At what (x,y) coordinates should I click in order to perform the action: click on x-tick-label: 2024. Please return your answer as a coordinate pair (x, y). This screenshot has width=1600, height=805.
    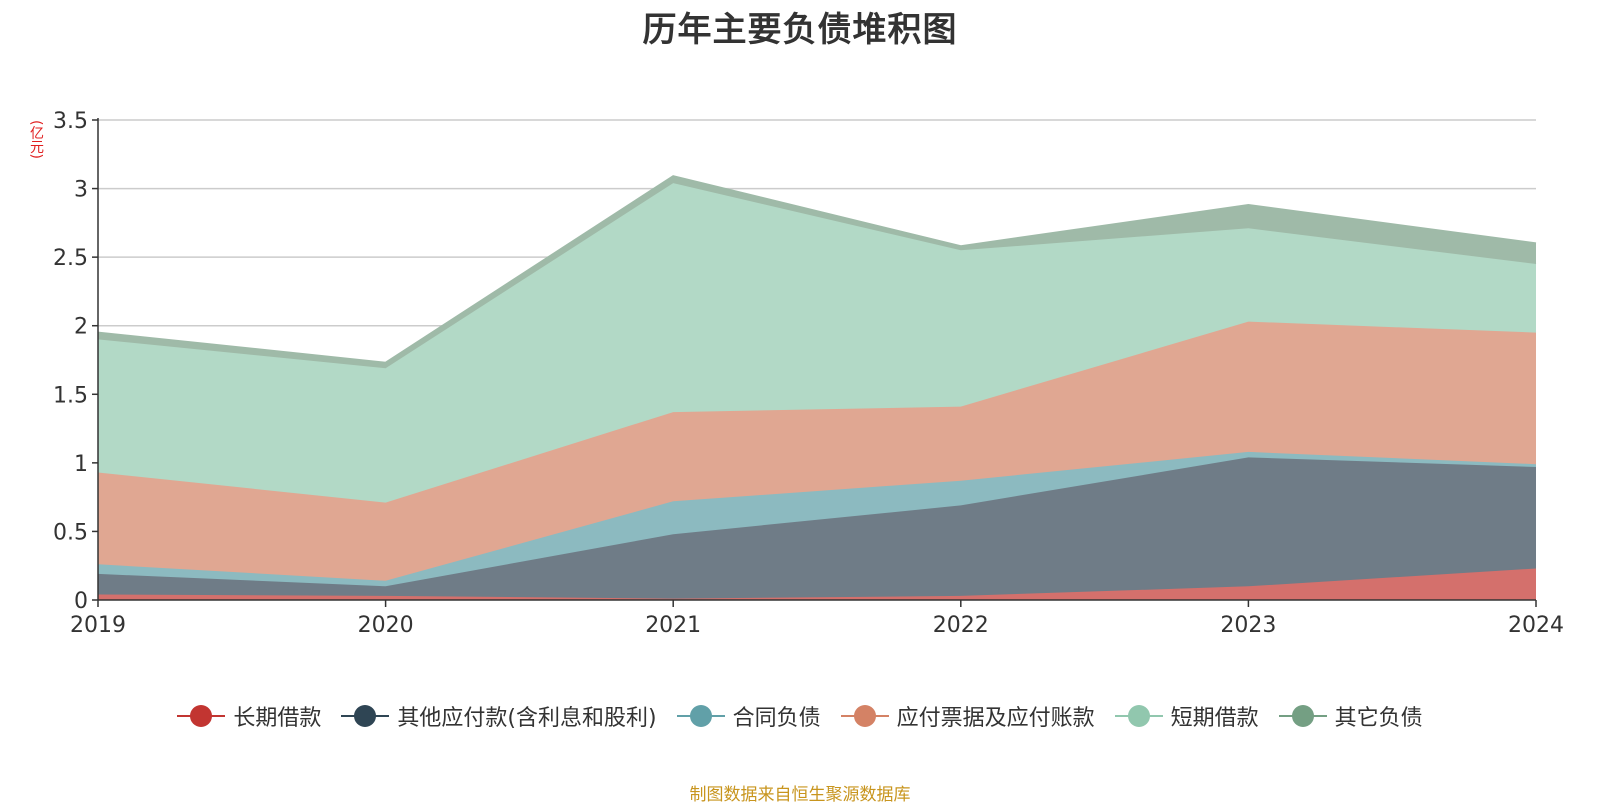
    Looking at the image, I should click on (1536, 625).